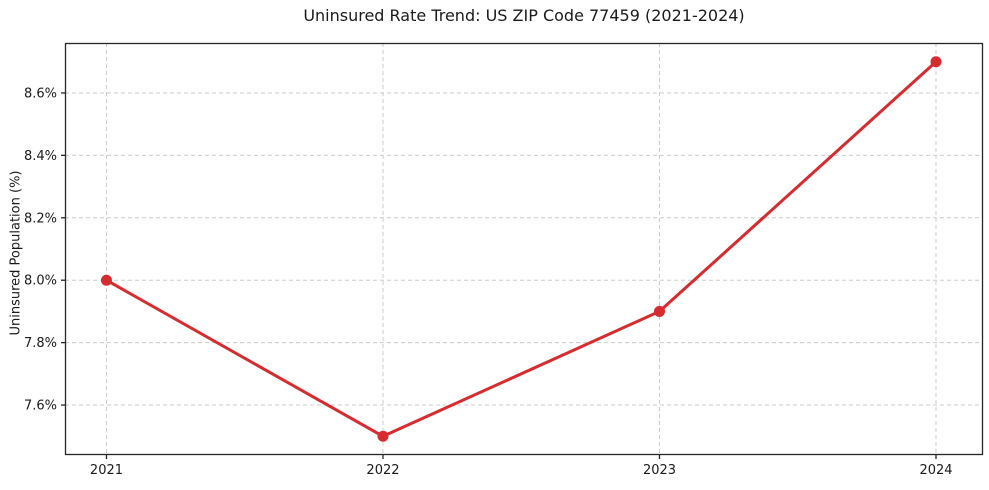  Describe the element at coordinates (659, 470) in the screenshot. I see `x-tick-label: 2023` at that location.